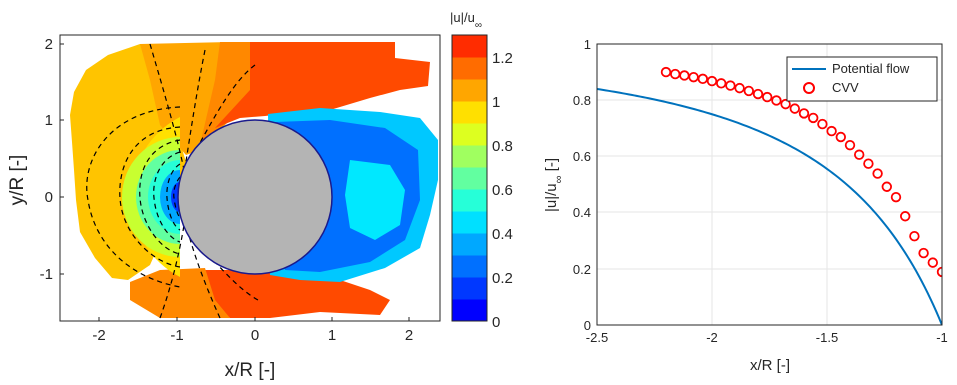 Image resolution: width=957 pixels, height=385 pixels. Describe the element at coordinates (871, 68) in the screenshot. I see `legend-potential-label: Potential flow` at that location.